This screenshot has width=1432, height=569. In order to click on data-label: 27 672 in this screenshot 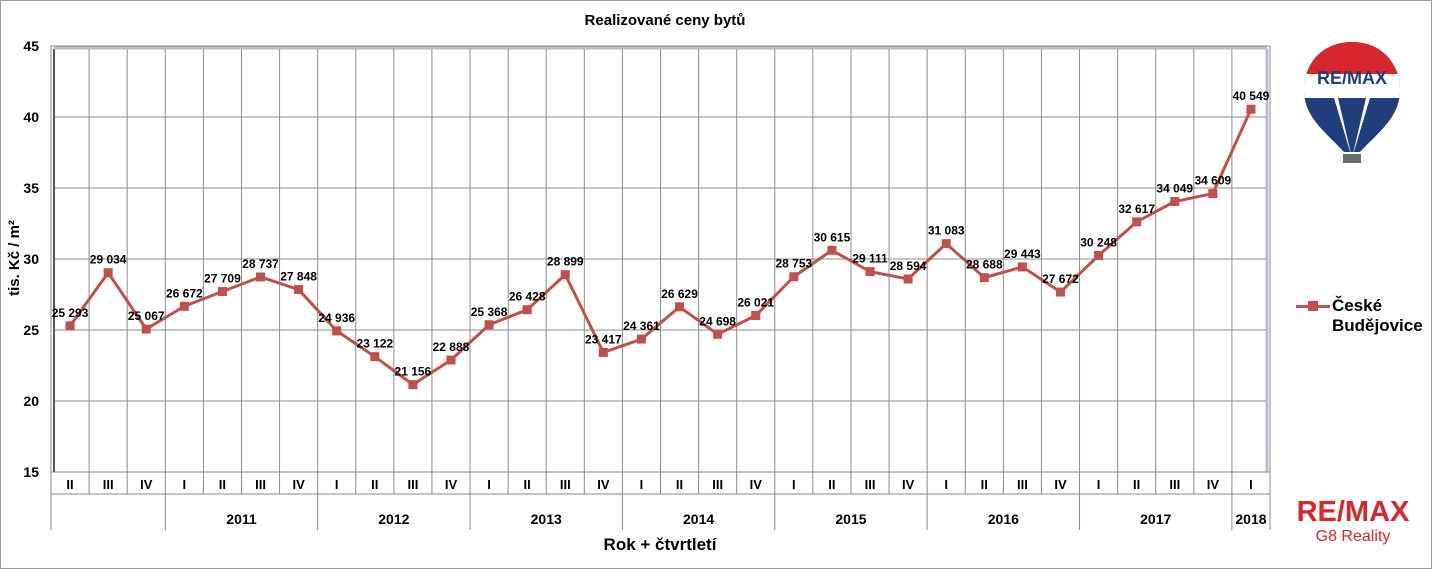, I will do `click(1060, 279)`.